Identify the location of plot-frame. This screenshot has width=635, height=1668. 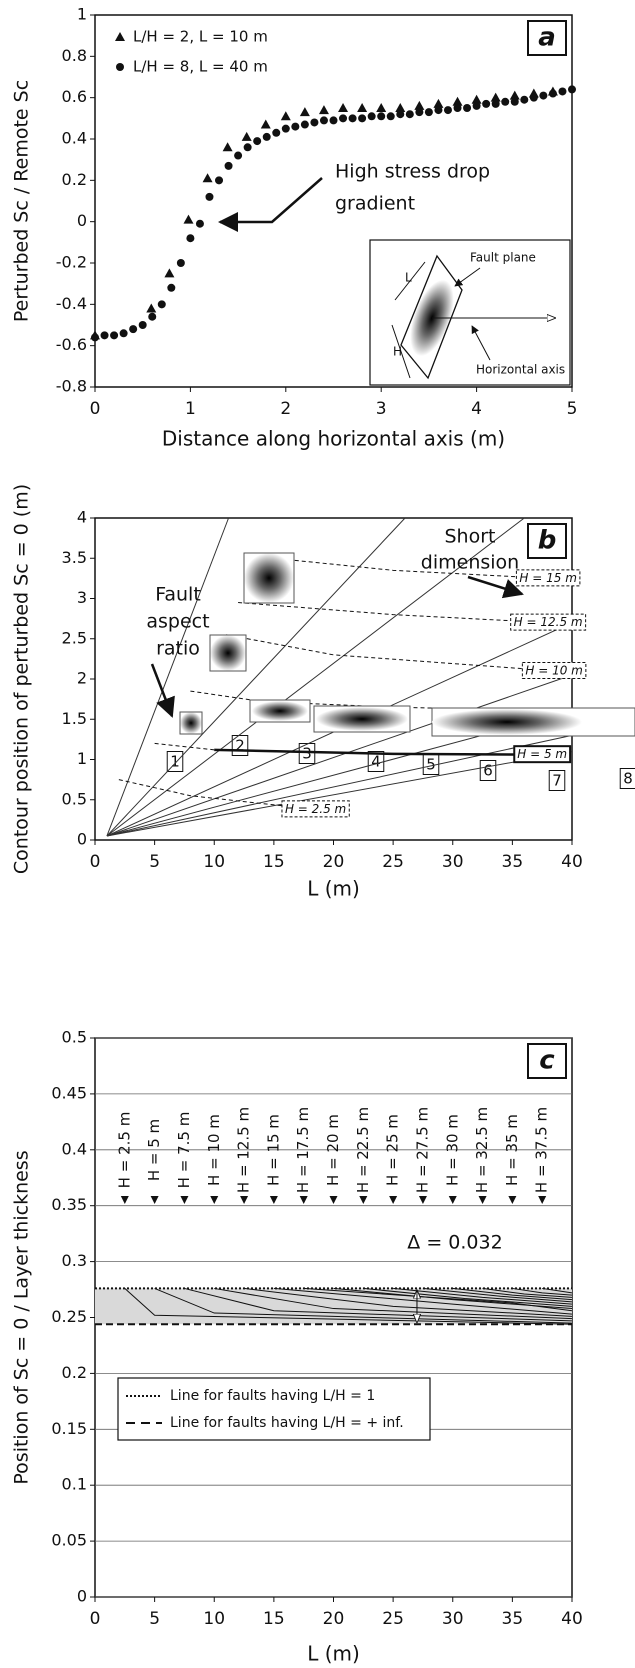
(333, 679).